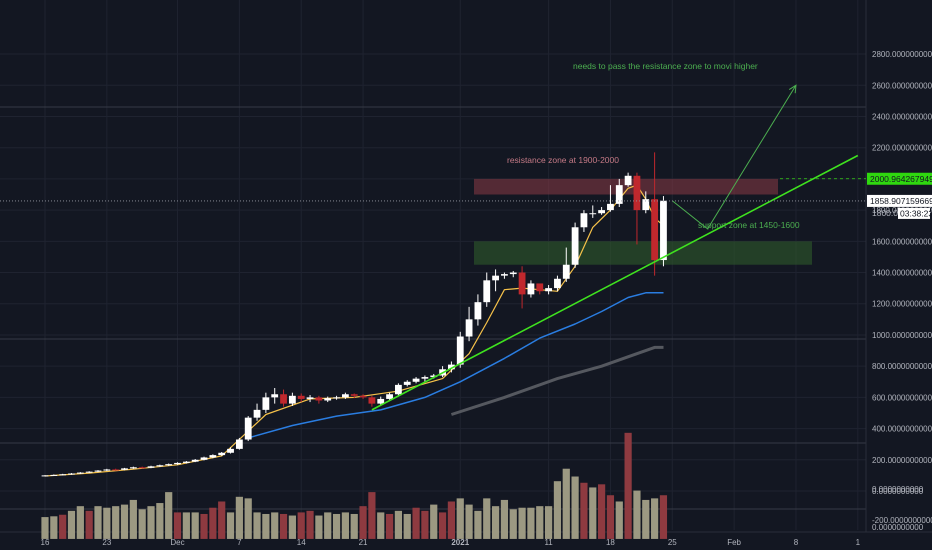 The image size is (932, 550). Describe the element at coordinates (902, 429) in the screenshot. I see `y-tick-label: 400.0000000000` at that location.